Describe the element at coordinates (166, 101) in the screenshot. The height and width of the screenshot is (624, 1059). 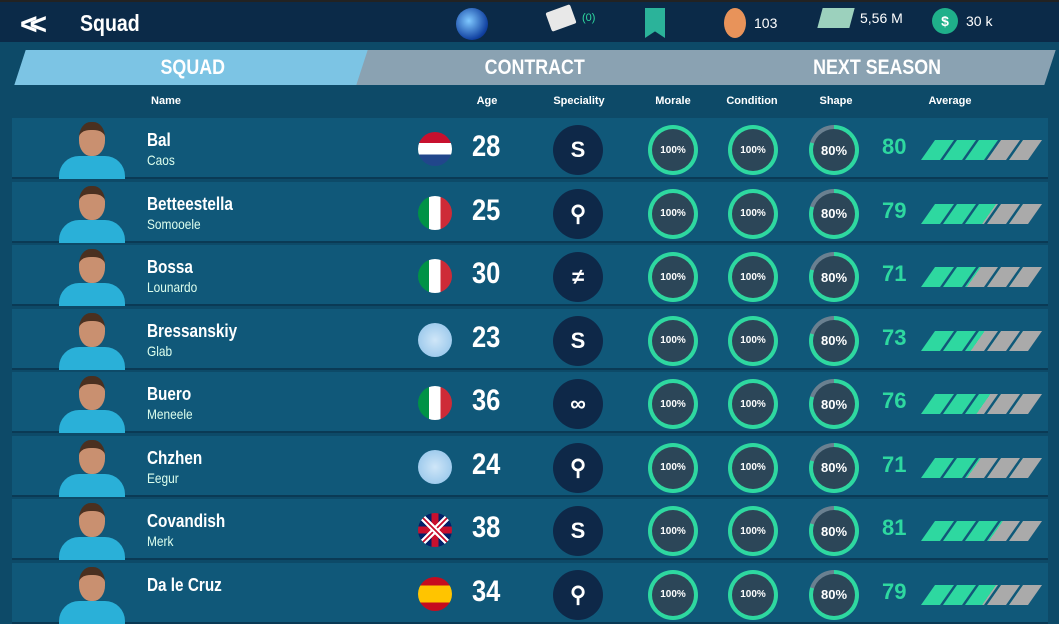
I see `col-name: Name` at that location.